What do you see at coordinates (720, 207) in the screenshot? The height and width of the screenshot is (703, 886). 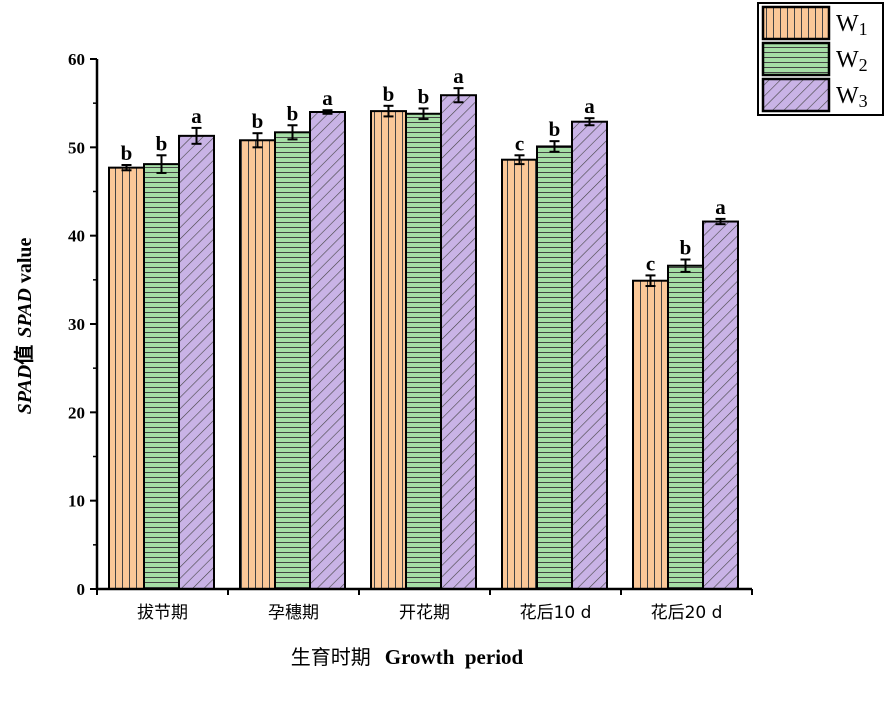 I see `sig-letter-w3-5: a` at bounding box center [720, 207].